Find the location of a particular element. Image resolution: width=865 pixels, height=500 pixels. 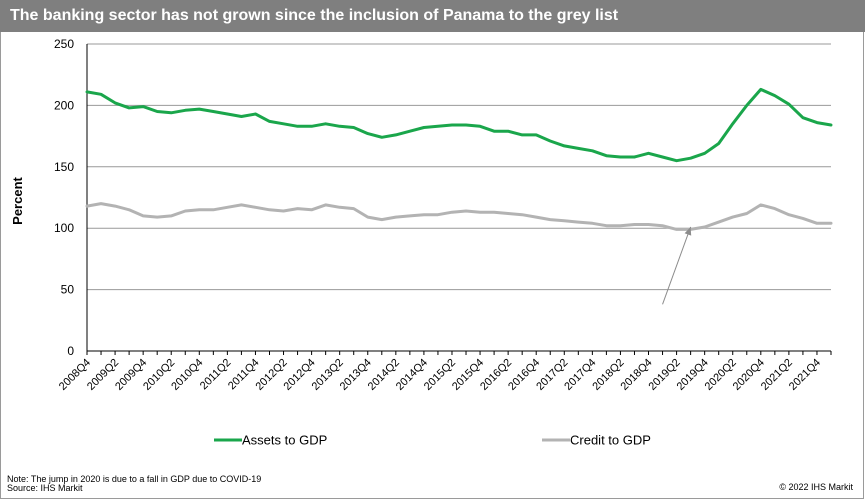

y-tick-label: 200 is located at coordinates (64, 105).